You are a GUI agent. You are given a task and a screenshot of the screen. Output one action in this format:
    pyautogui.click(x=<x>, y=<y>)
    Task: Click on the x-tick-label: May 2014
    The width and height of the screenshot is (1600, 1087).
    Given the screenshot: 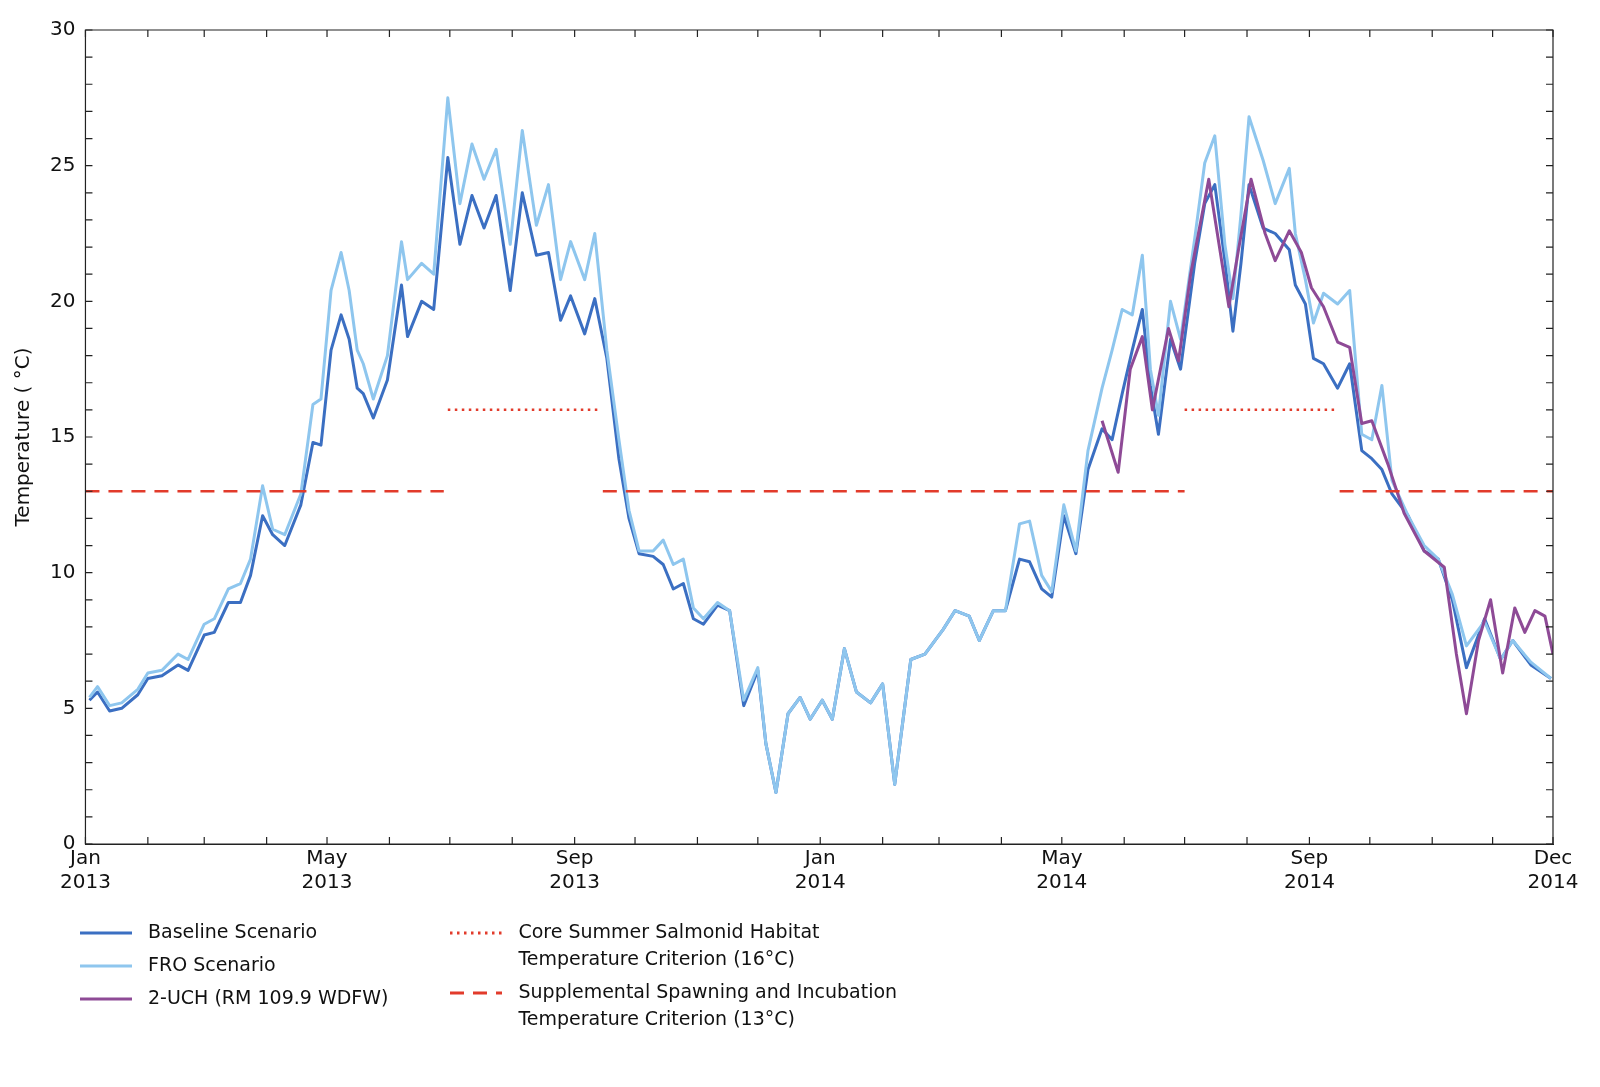 What is the action you would take?
    pyautogui.click(x=1062, y=869)
    